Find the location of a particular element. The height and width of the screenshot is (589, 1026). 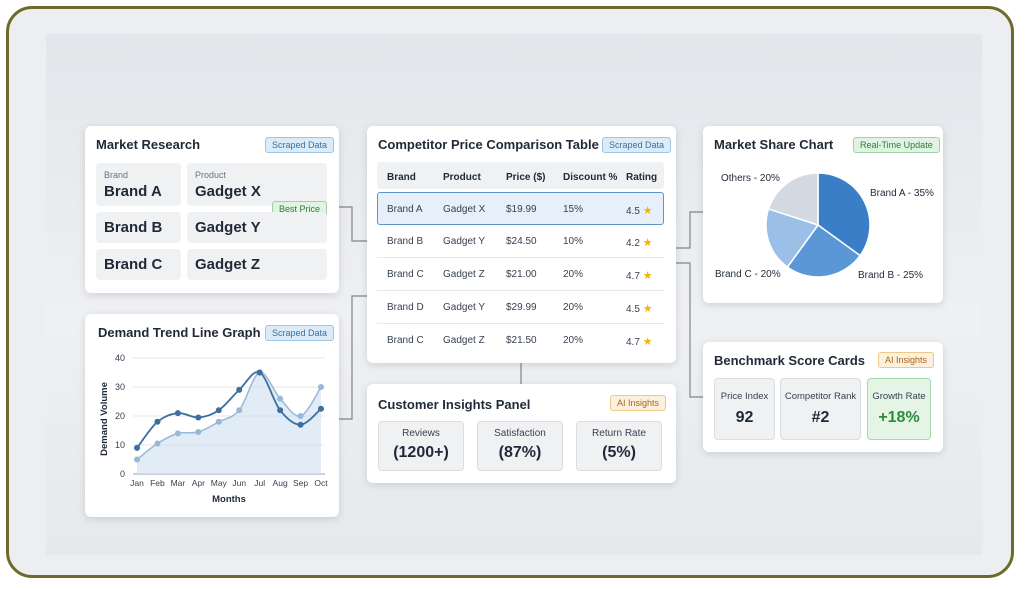

metric-value: (87%) is located at coordinates (520, 452).